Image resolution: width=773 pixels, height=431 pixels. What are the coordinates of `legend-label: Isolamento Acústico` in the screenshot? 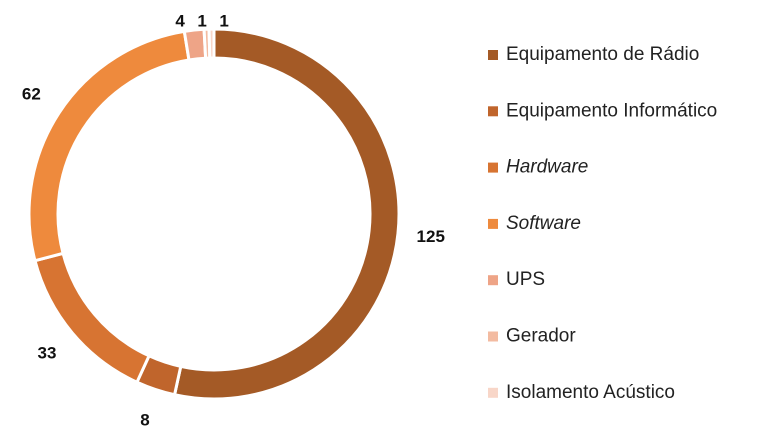 It's located at (590, 392).